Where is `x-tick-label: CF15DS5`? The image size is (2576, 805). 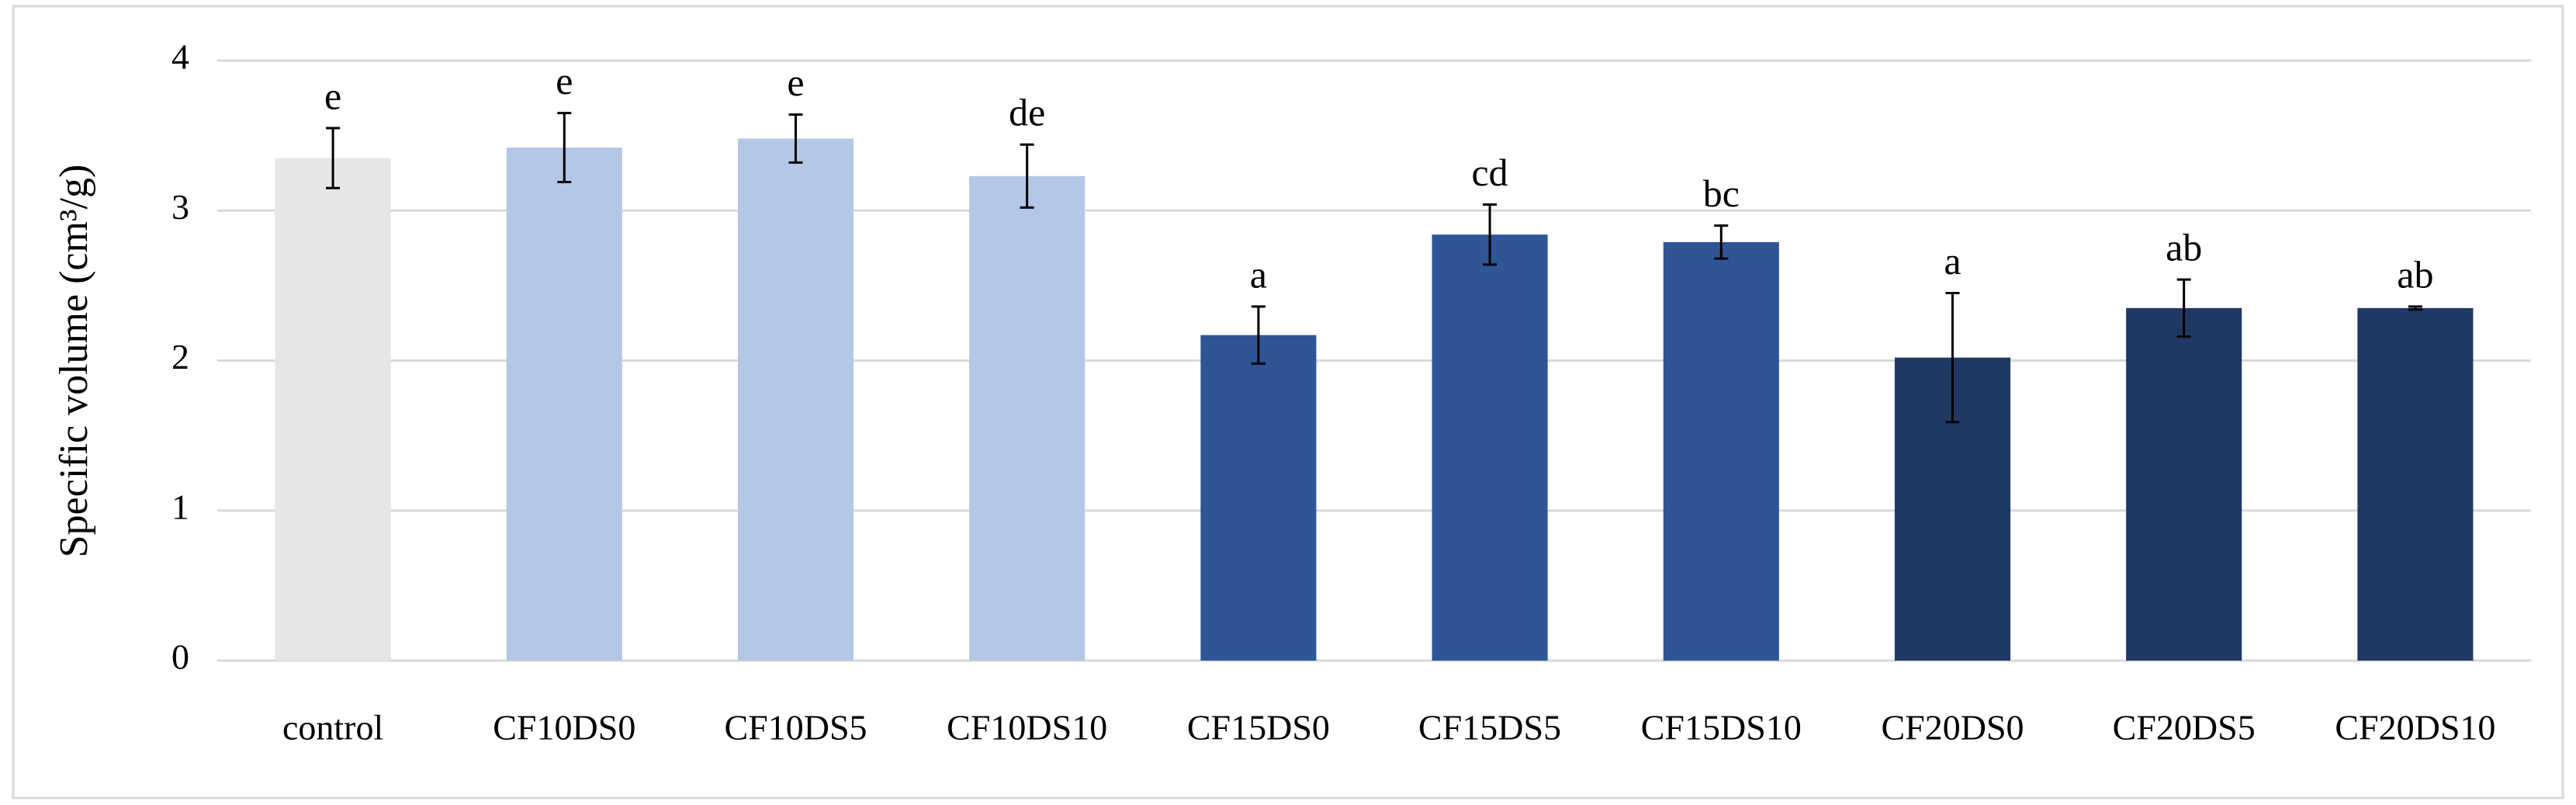 x-tick-label: CF15DS5 is located at coordinates (1489, 728).